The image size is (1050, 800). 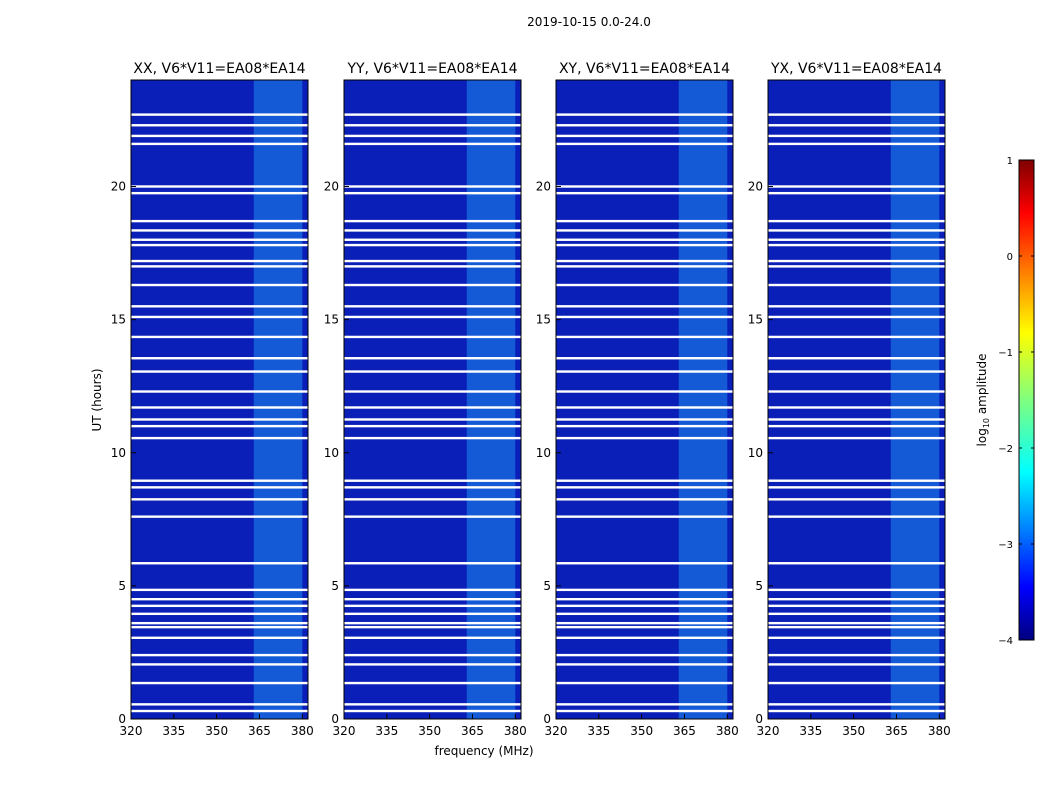 What do you see at coordinates (1005, 641) in the screenshot?
I see `colorbar-tick-label: −4` at bounding box center [1005, 641].